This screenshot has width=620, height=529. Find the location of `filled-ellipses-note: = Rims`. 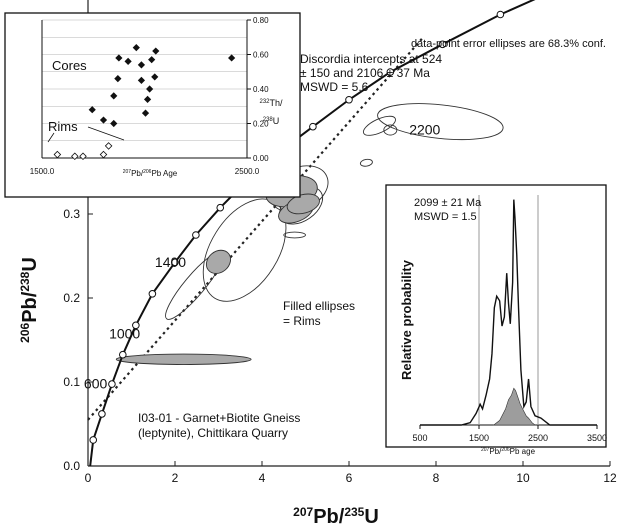

filled-ellipses-note: = Rims is located at coordinates (302, 321).